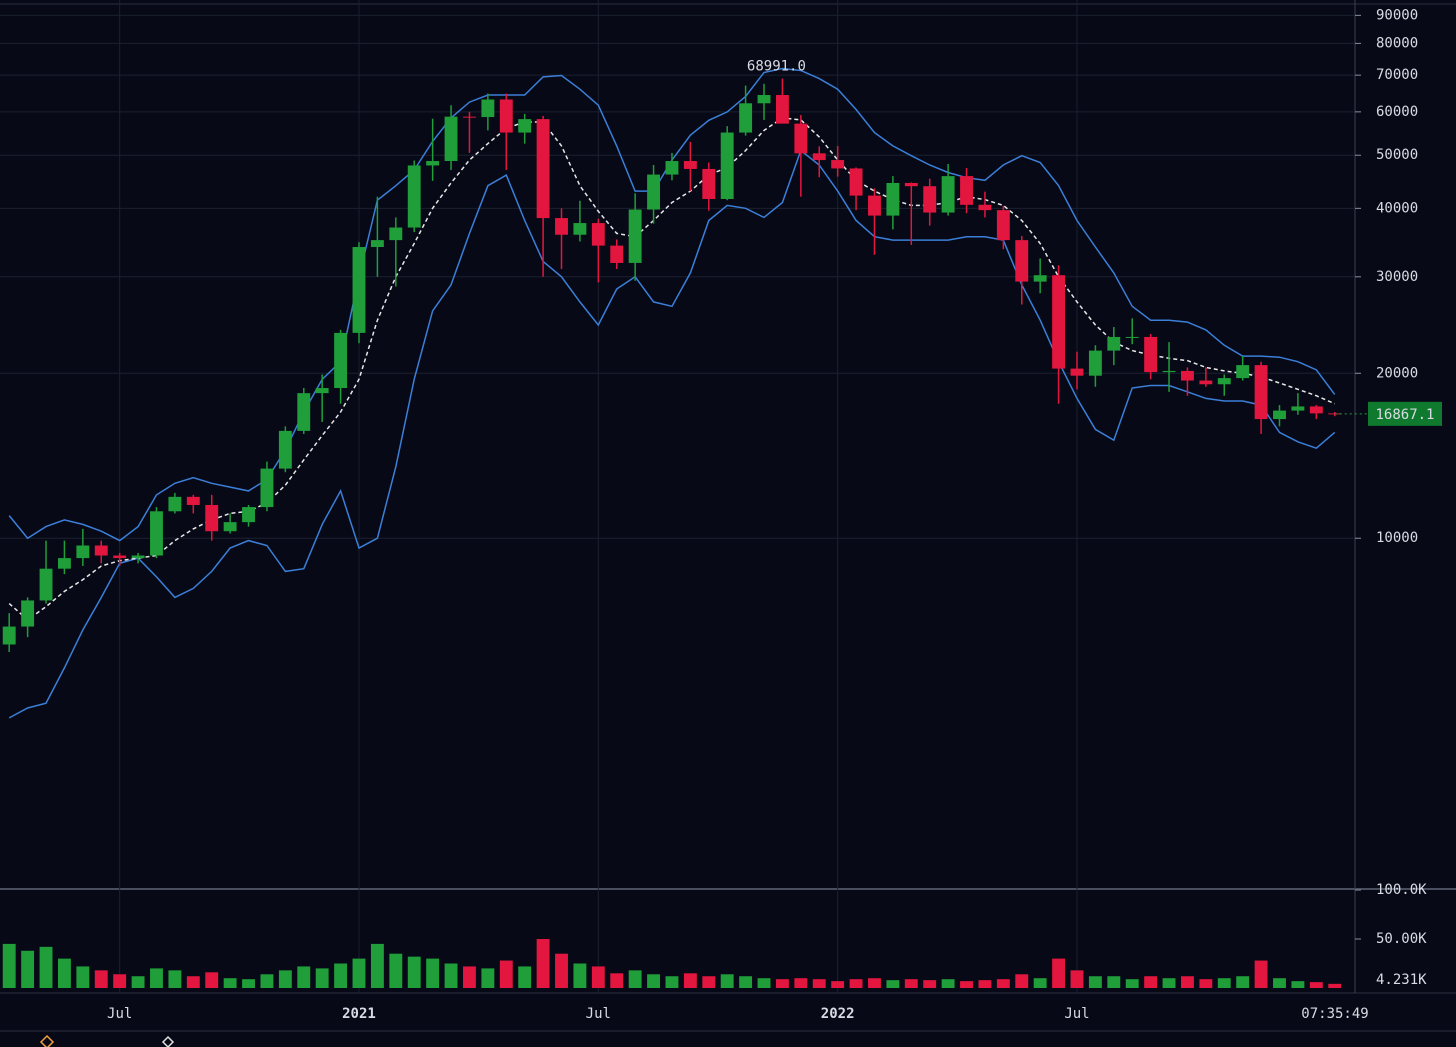 The height and width of the screenshot is (1047, 1456). What do you see at coordinates (776, 67) in the screenshot?
I see `peak-annotation: 68991.0` at bounding box center [776, 67].